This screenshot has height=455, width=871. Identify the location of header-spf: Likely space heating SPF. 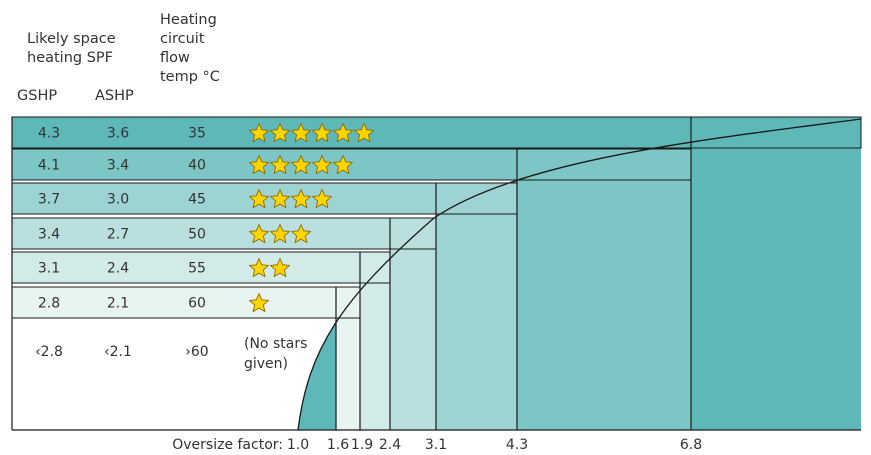
(71, 48).